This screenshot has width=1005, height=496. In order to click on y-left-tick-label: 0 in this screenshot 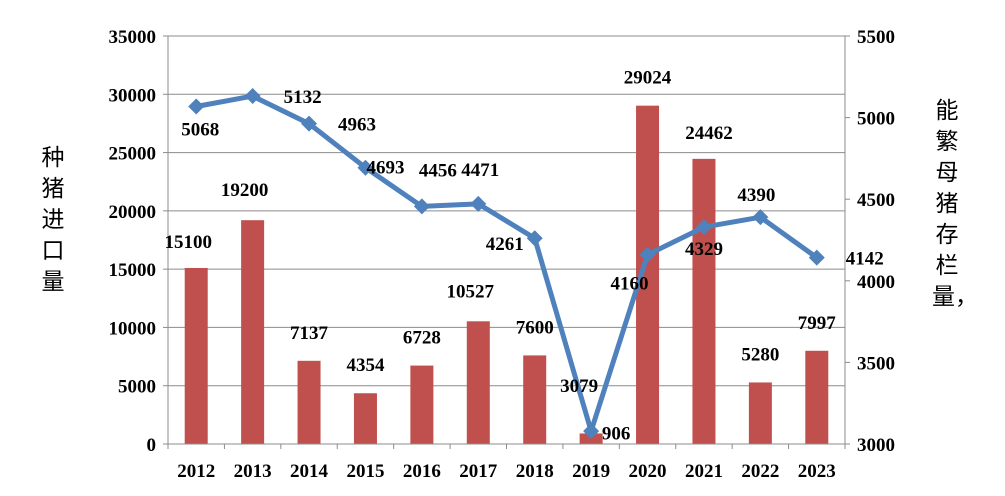, I will do `click(152, 445)`.